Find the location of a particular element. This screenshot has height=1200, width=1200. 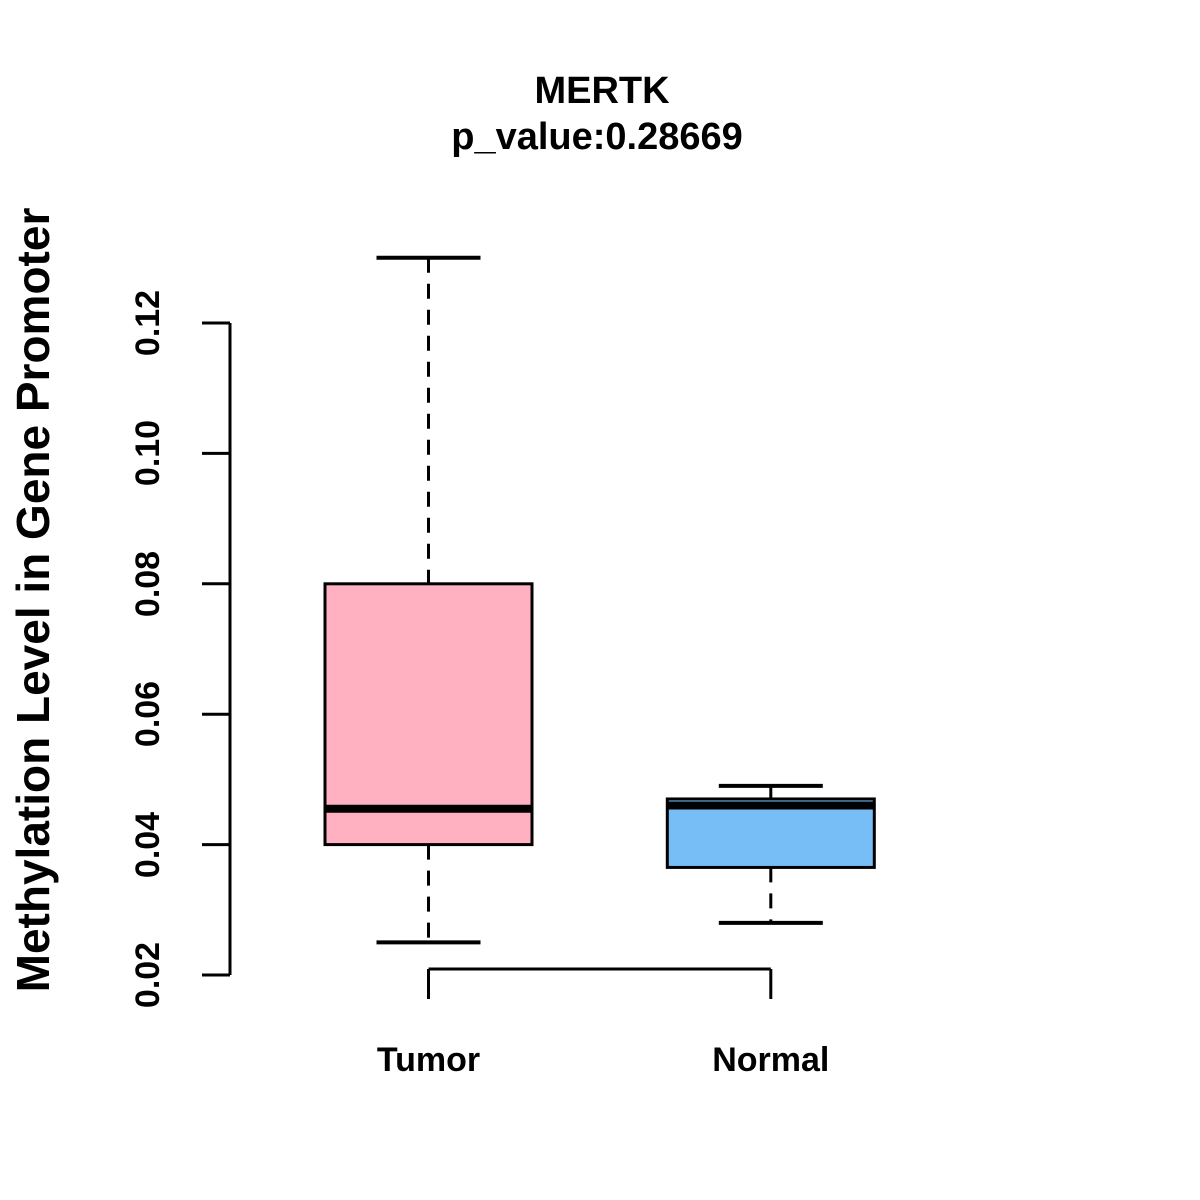

y-tick-label: 0.04 is located at coordinates (148, 844).